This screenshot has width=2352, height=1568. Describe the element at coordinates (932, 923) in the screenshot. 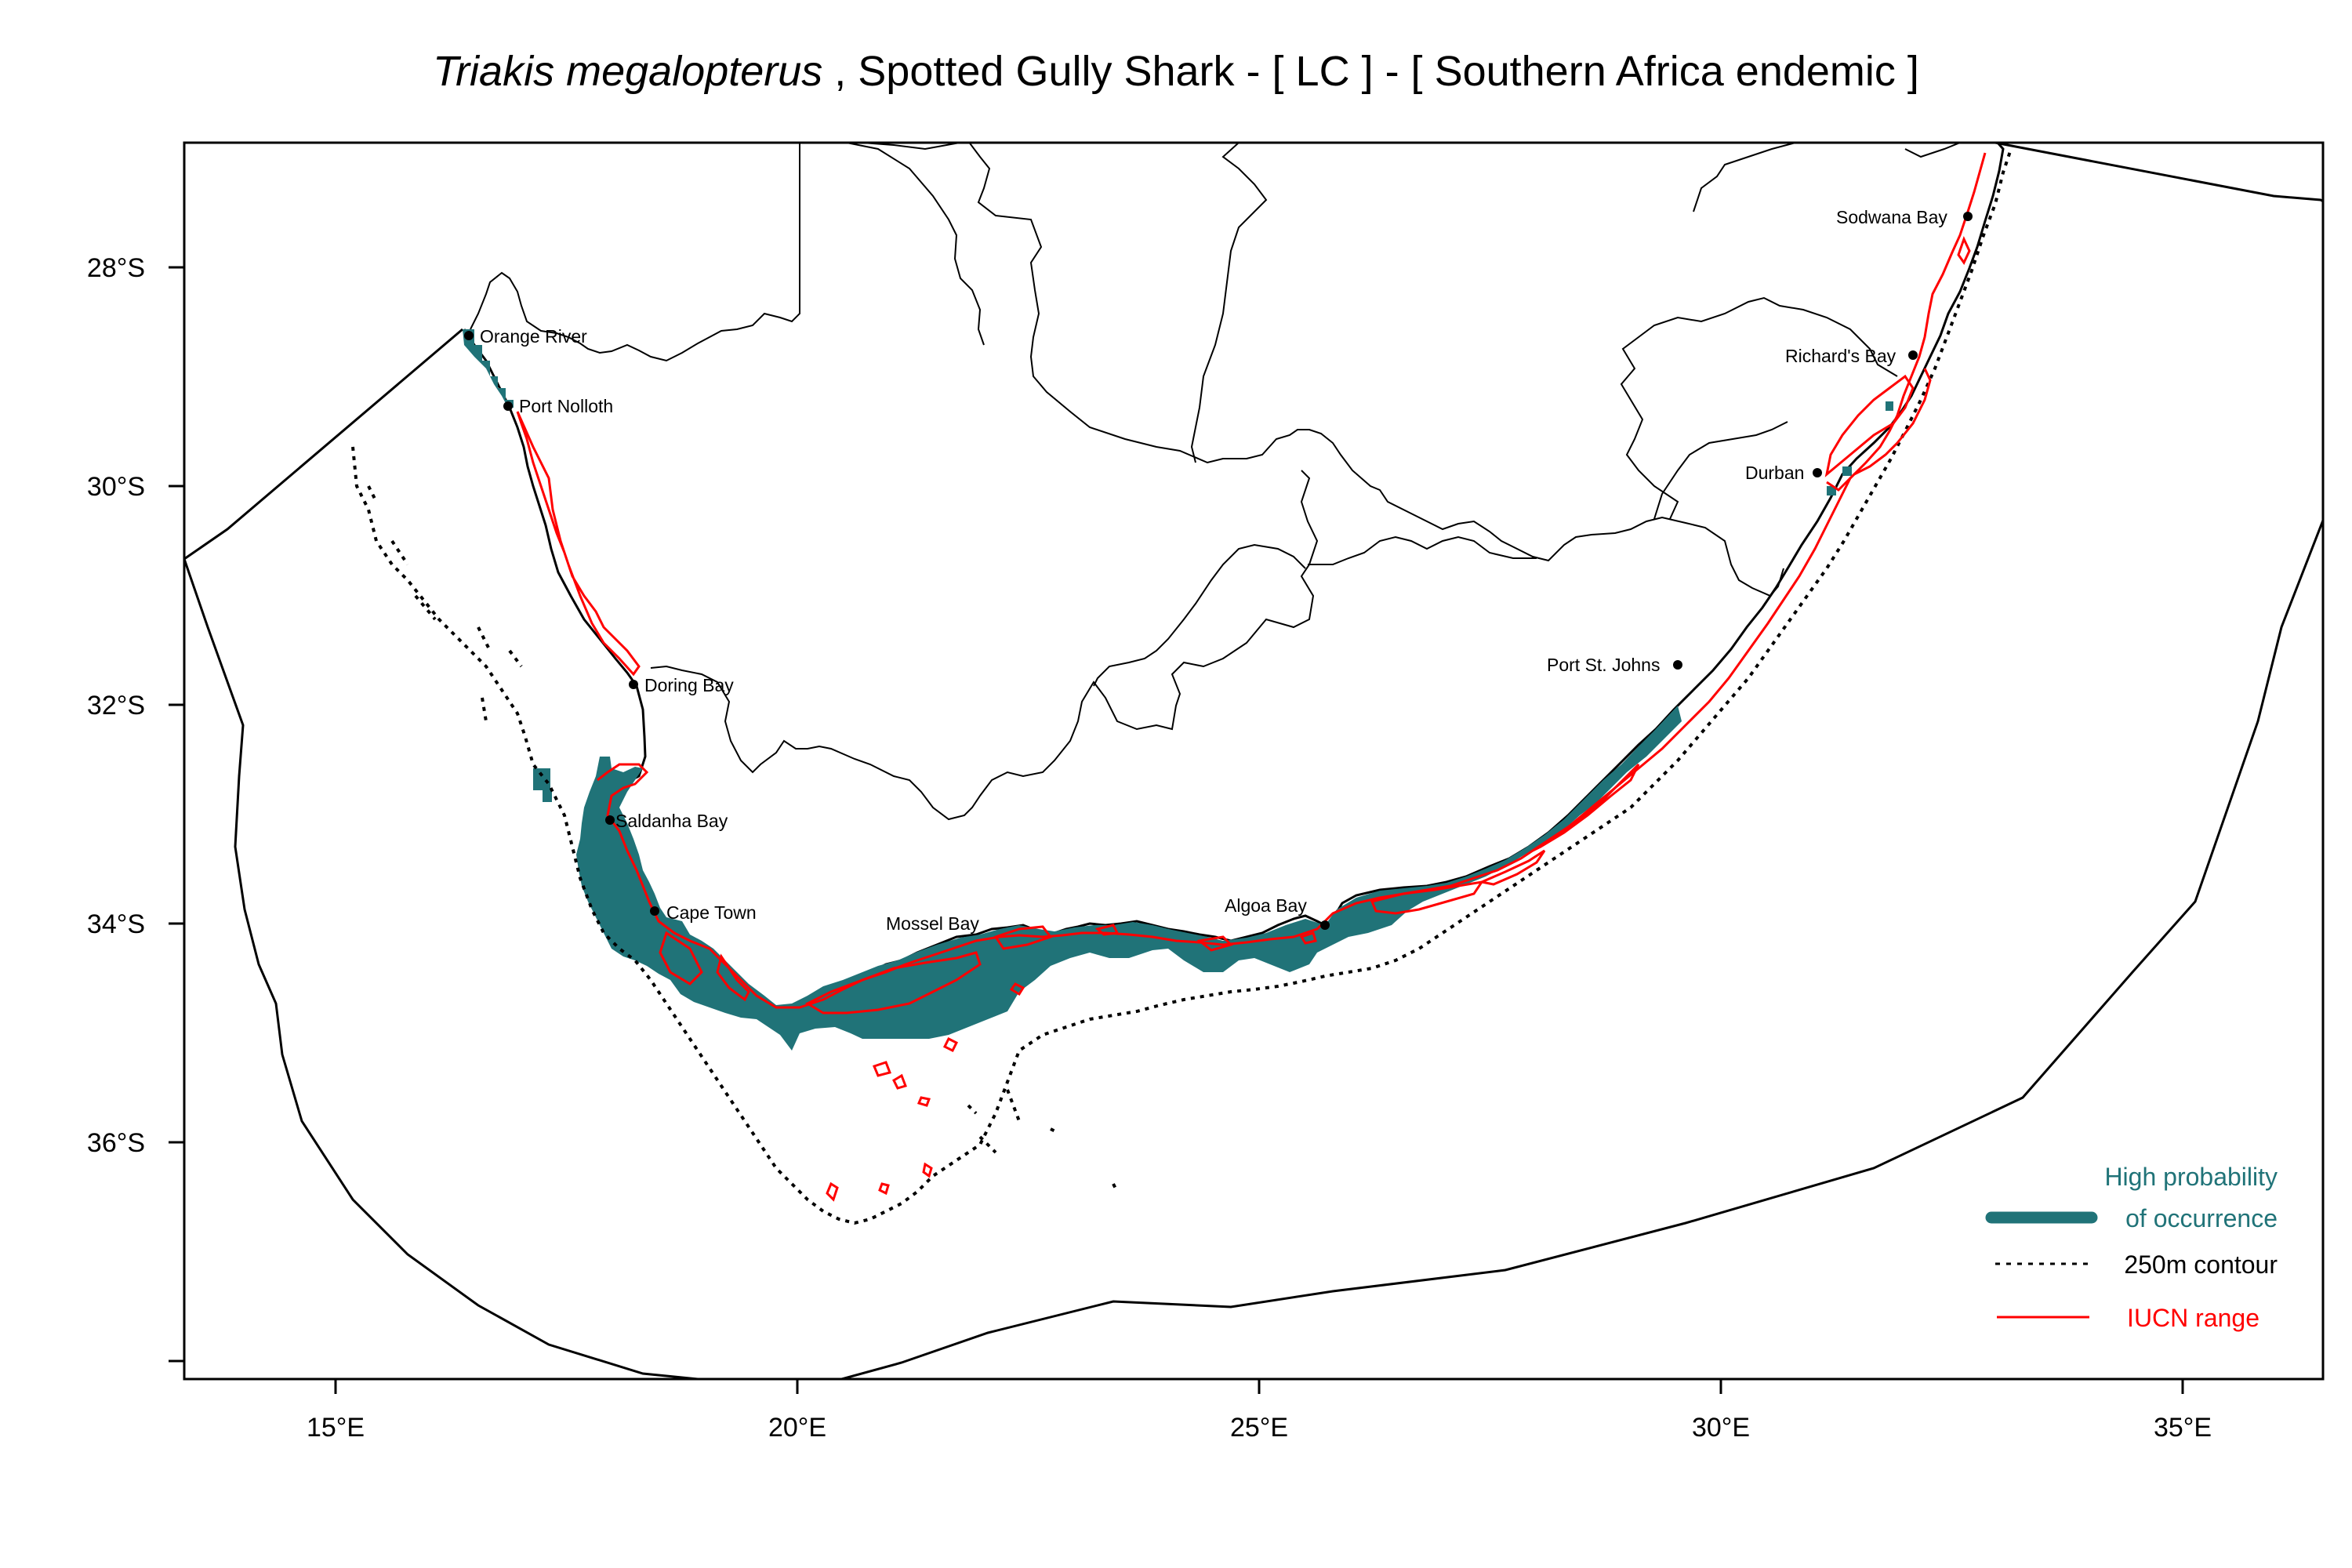

I see `place-label-mossel-bay: Mossel Bay` at that location.